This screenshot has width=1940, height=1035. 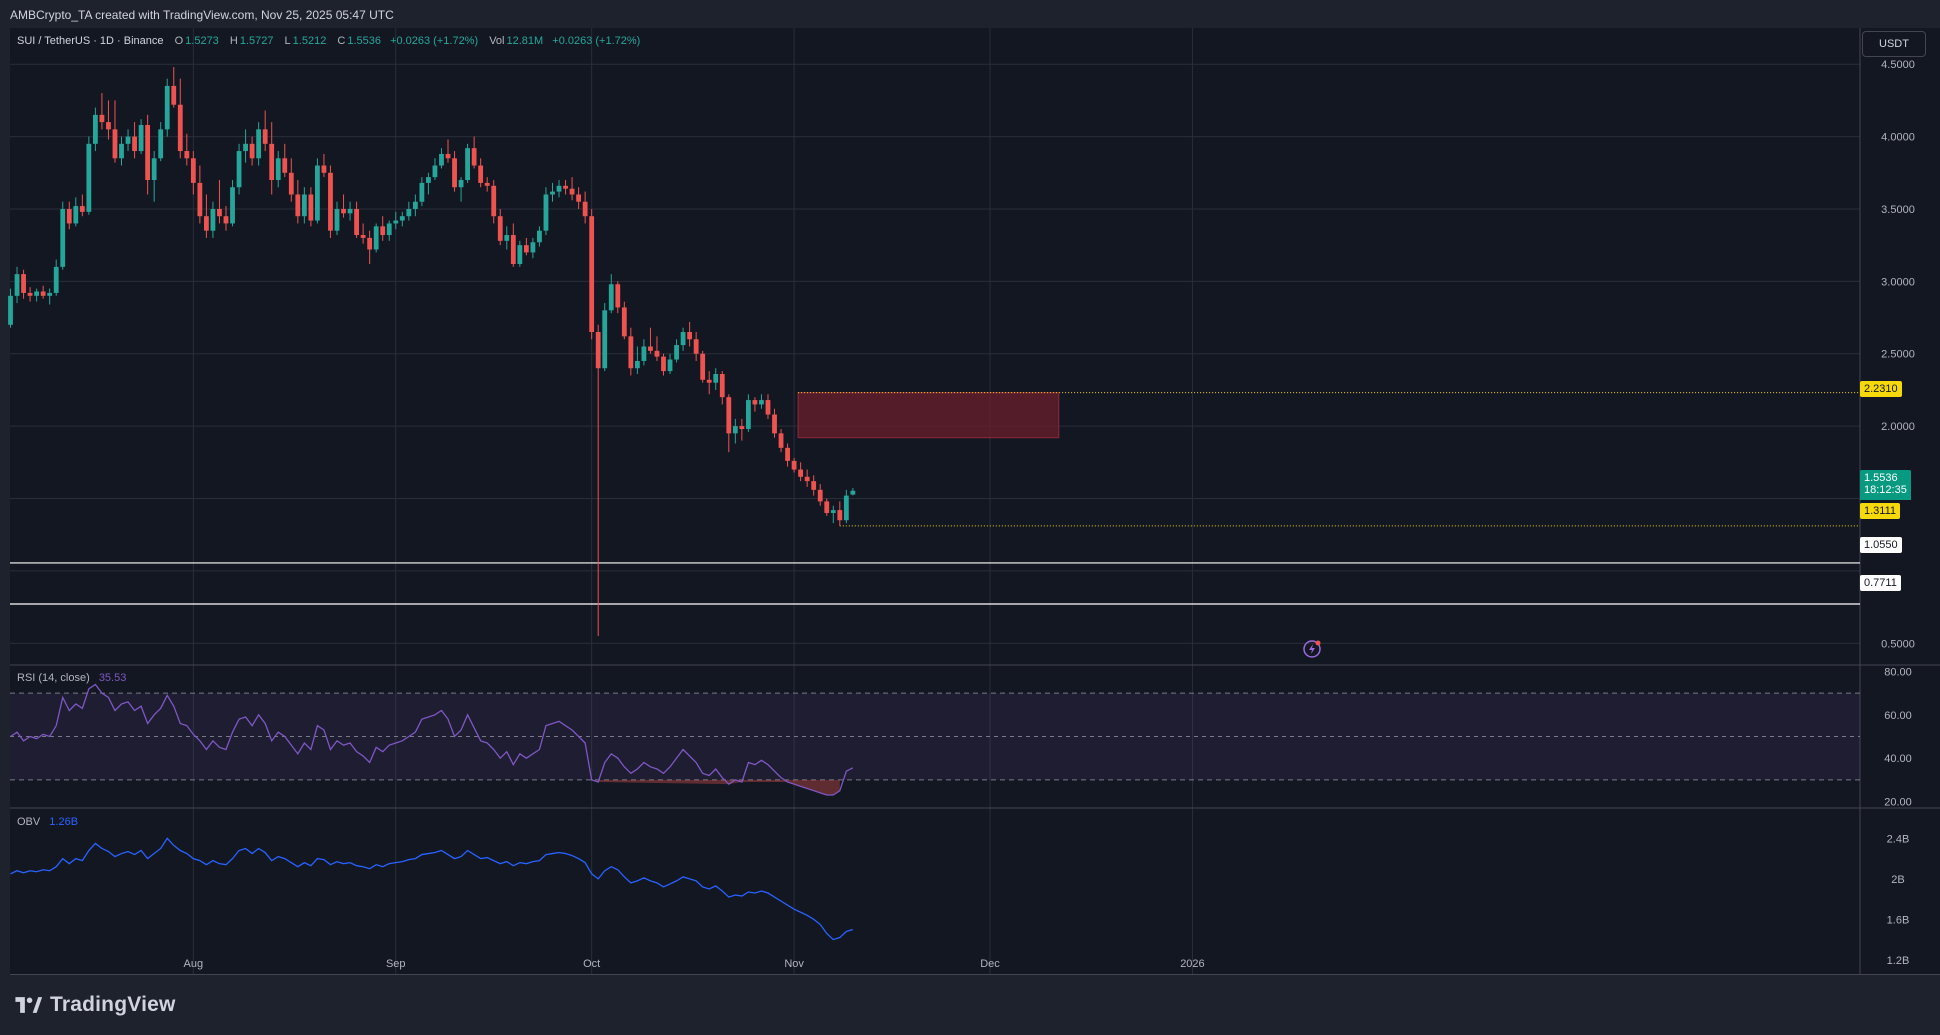 What do you see at coordinates (432, 889) in the screenshot?
I see `obv-line` at bounding box center [432, 889].